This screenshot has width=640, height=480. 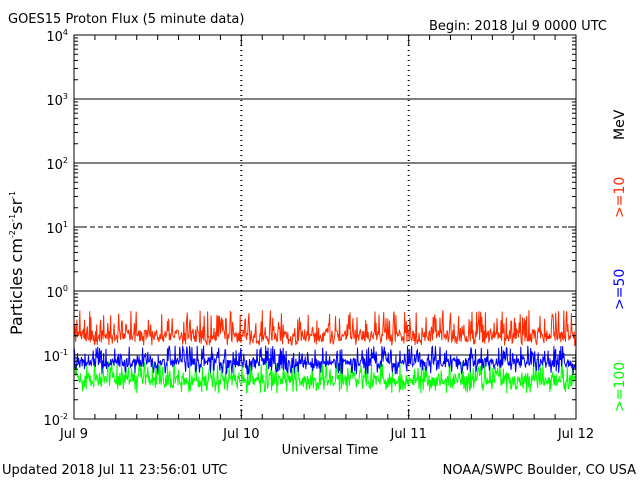 I want to click on legend-ge10: >=10, so click(x=620, y=197).